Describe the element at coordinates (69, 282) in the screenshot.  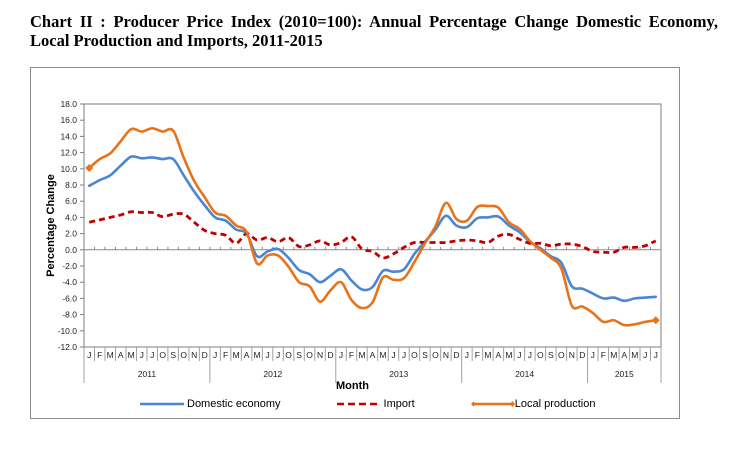
I see `y-tick-label: -4.0` at that location.